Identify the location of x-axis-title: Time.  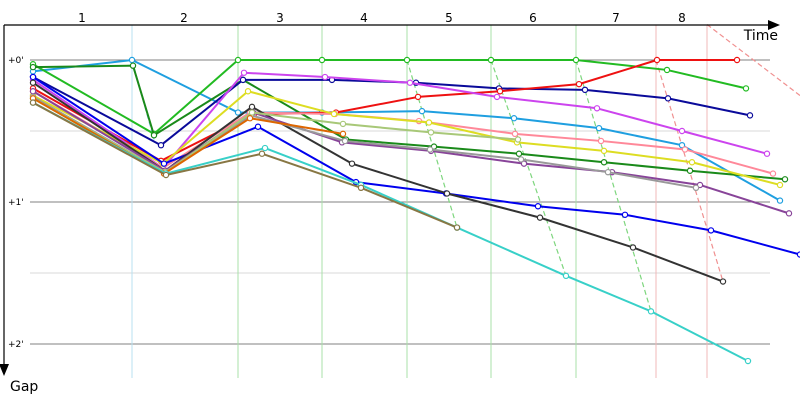
(760, 36).